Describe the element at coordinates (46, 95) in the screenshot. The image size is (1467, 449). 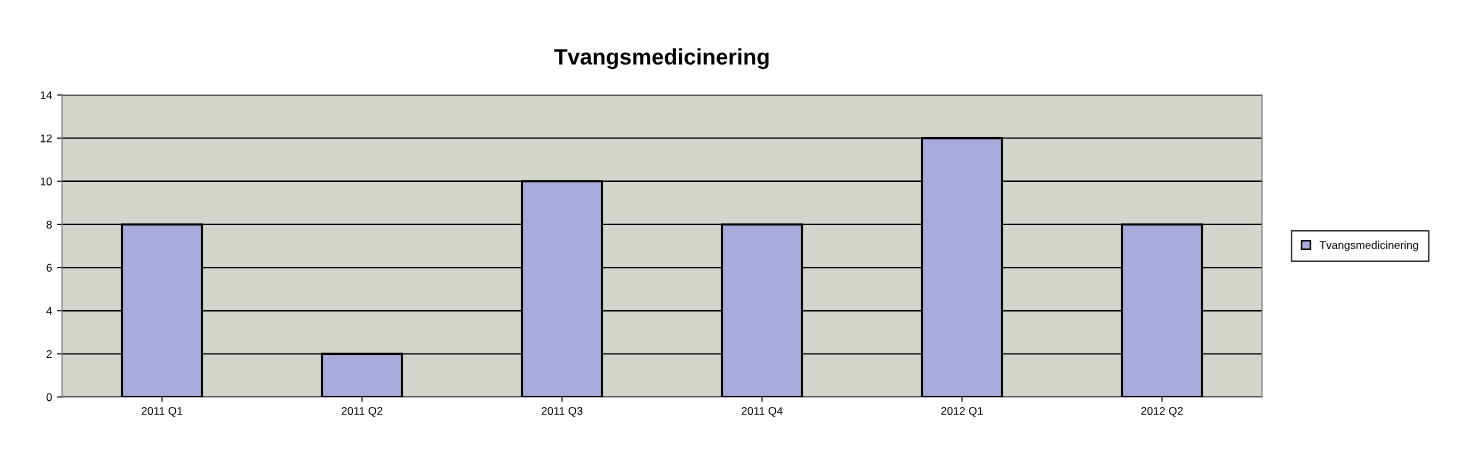
I see `y-tick-label: 14` at that location.